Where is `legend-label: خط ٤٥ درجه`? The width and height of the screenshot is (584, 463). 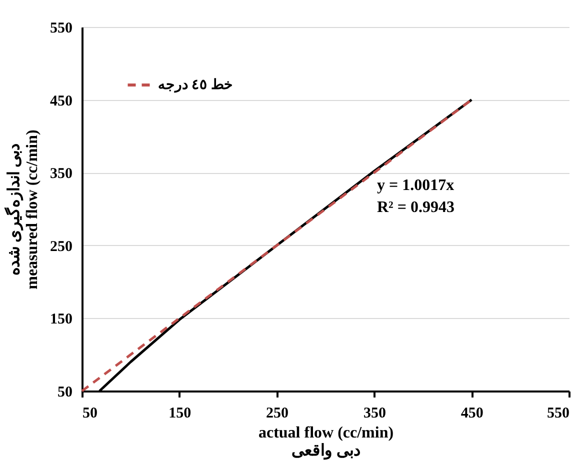 legend-label: خط ٤٥ درجه is located at coordinates (195, 85).